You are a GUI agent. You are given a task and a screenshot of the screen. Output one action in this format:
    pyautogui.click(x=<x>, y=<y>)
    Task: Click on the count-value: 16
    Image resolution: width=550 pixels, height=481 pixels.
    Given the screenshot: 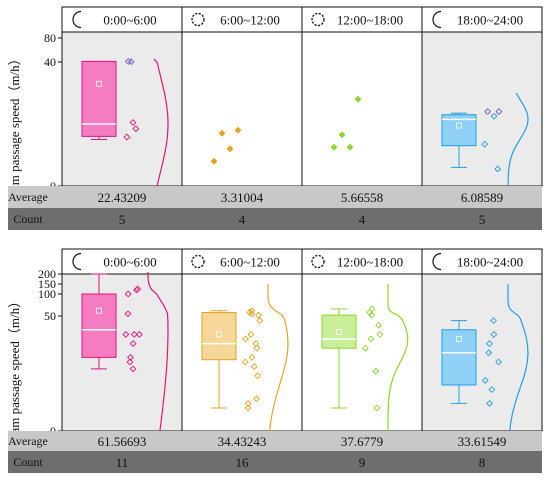 What is the action you would take?
    pyautogui.click(x=243, y=462)
    